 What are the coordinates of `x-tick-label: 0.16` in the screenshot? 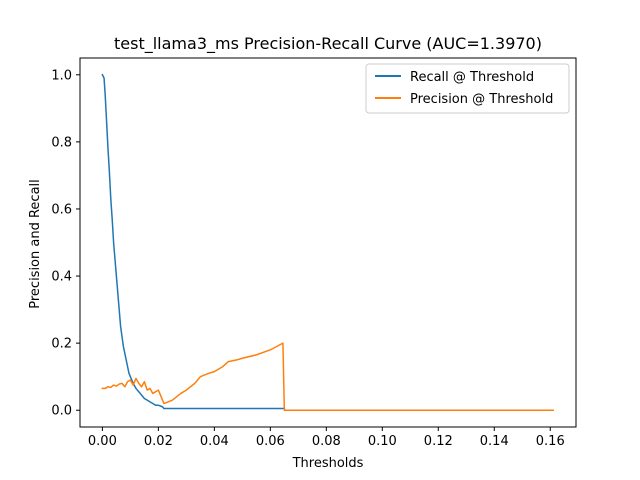 It's located at (550, 441).